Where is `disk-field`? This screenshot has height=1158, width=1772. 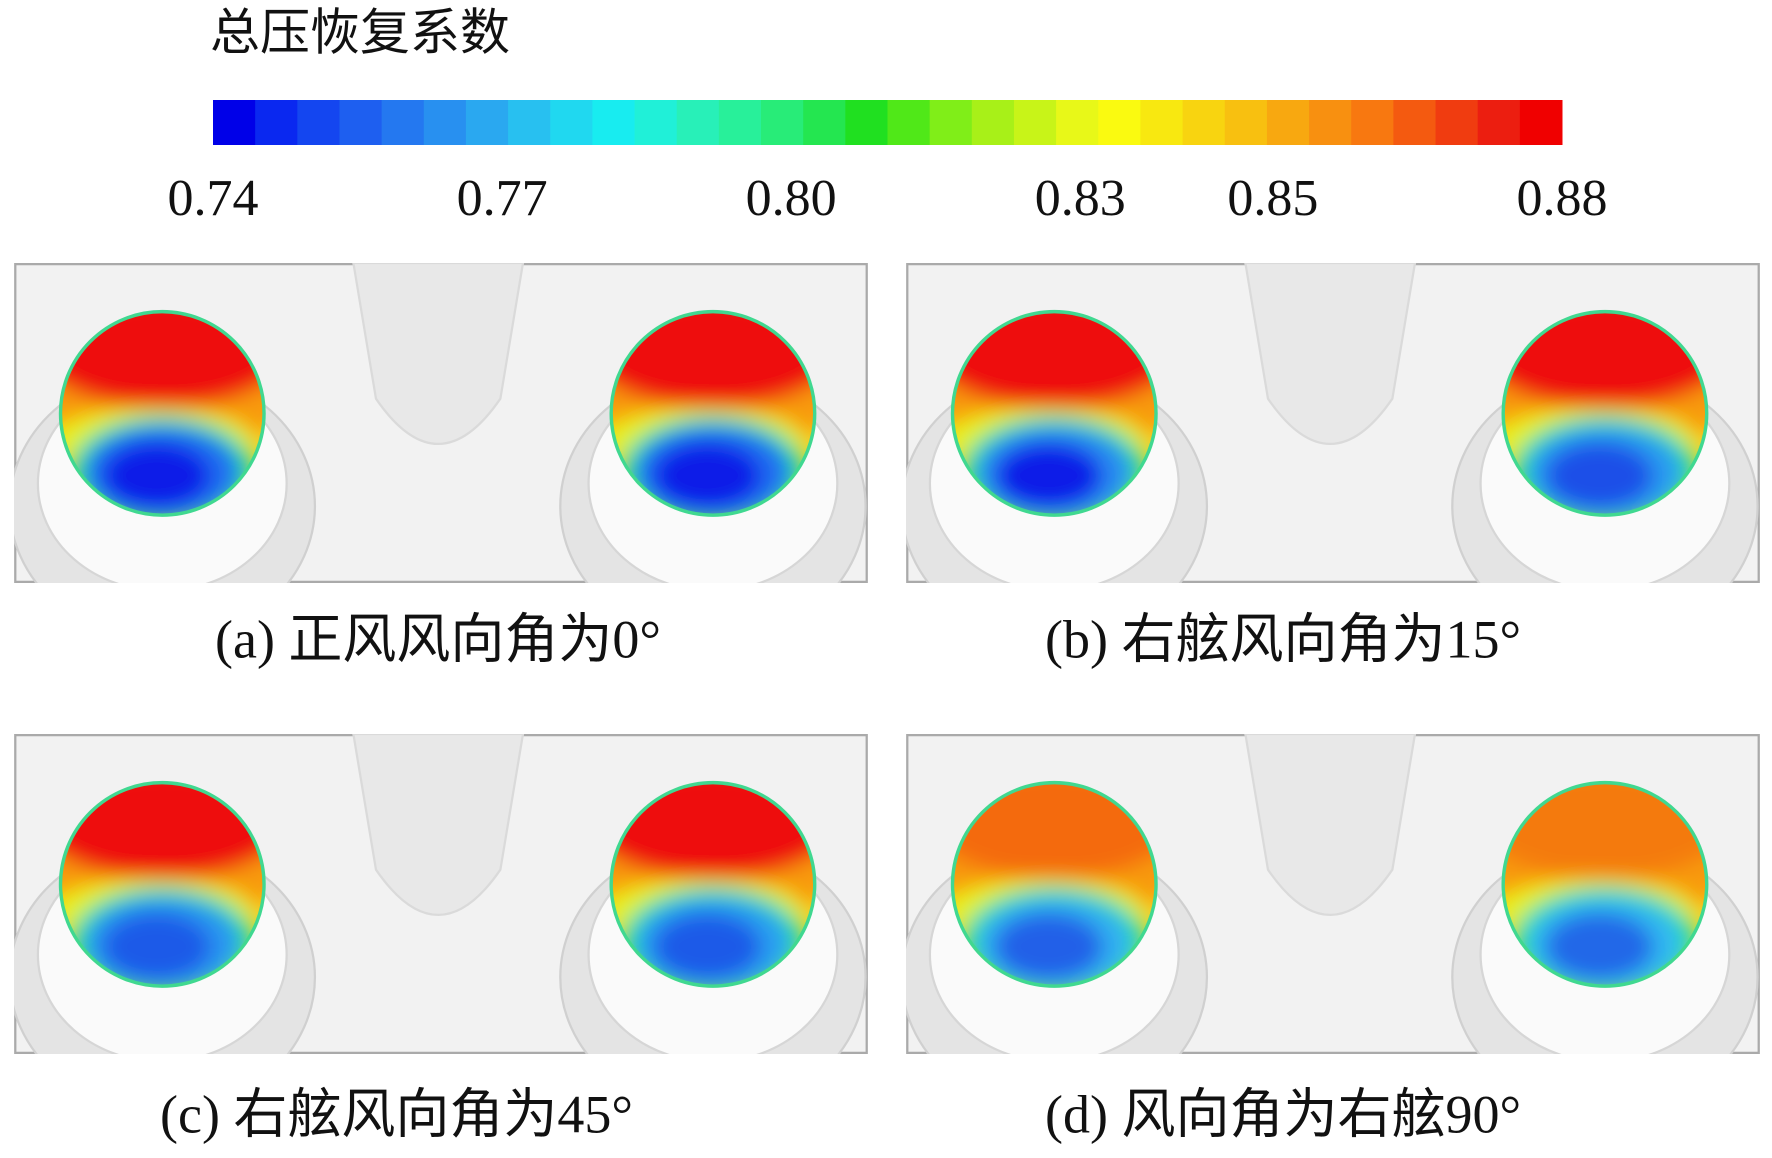
disk-field is located at coordinates (713, 413).